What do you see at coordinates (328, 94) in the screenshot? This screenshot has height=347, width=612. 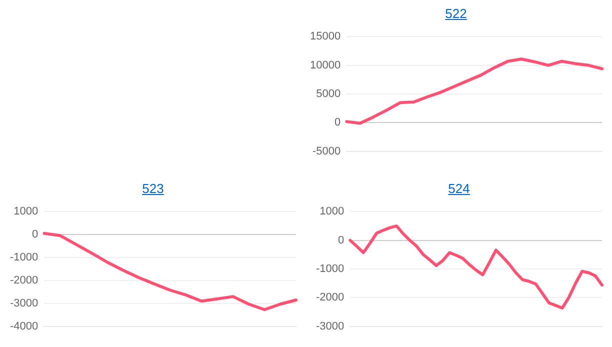 I see `y-tick-label: 5000` at bounding box center [328, 94].